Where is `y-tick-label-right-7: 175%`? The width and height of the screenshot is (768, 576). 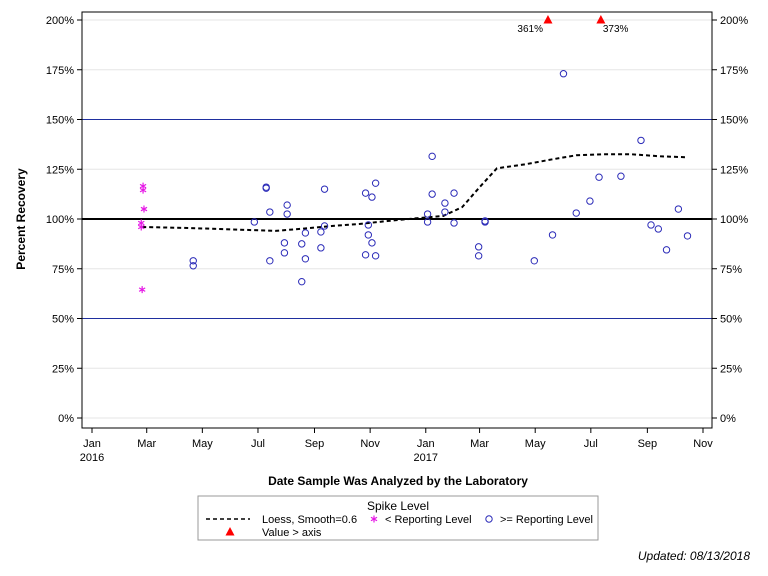
y-tick-label-right-7: 175% is located at coordinates (734, 71).